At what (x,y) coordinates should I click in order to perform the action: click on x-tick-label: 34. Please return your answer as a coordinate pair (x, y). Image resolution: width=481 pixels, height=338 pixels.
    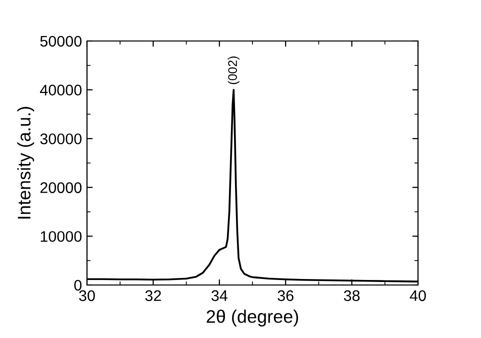
    Looking at the image, I should click on (219, 296).